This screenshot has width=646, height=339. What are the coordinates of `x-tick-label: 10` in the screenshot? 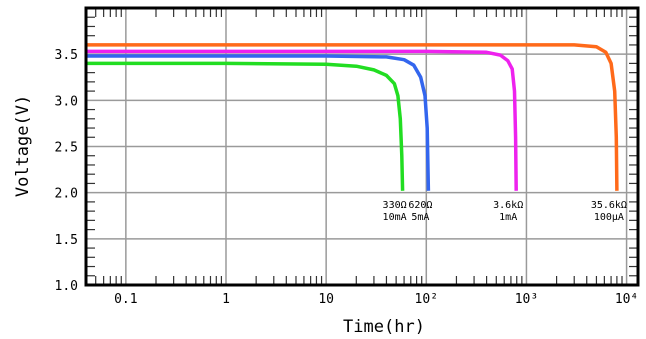 It's located at (326, 299).